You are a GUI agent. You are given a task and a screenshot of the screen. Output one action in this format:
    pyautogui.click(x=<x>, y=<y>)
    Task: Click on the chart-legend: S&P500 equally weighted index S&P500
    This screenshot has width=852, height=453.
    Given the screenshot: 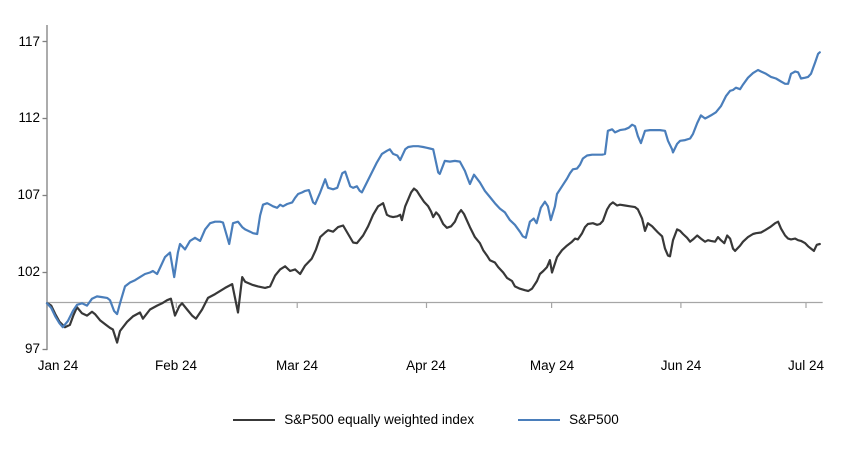 What is the action you would take?
    pyautogui.click(x=426, y=420)
    